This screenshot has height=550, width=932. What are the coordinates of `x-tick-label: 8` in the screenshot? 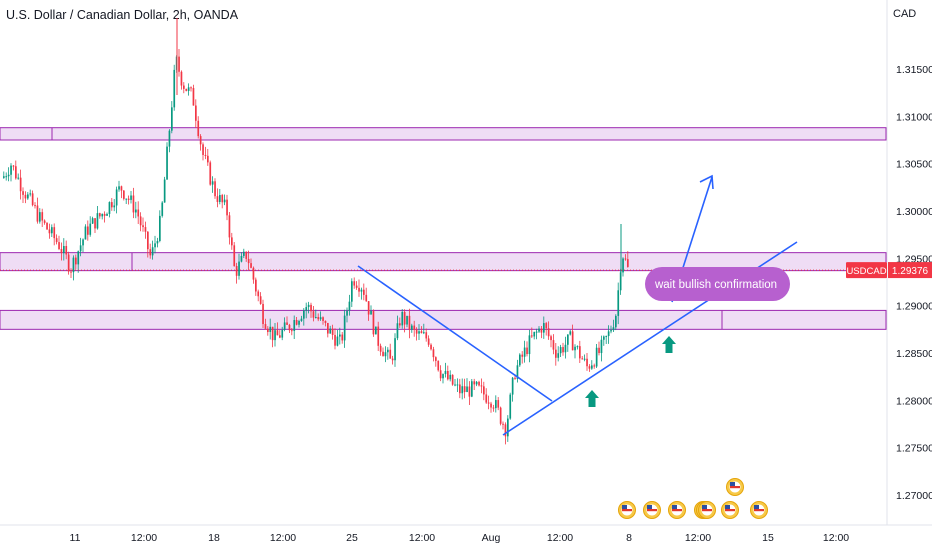 It's located at (629, 538).